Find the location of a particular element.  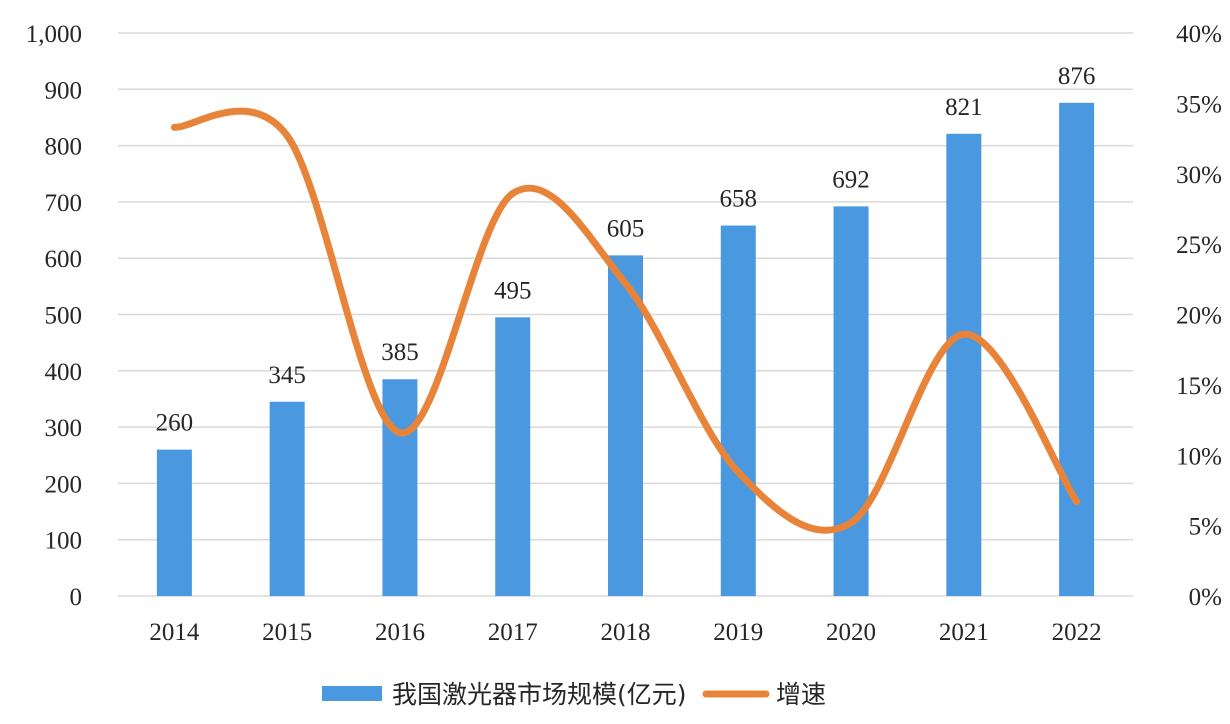

y-left-tick-label: 400 is located at coordinates (64, 372).